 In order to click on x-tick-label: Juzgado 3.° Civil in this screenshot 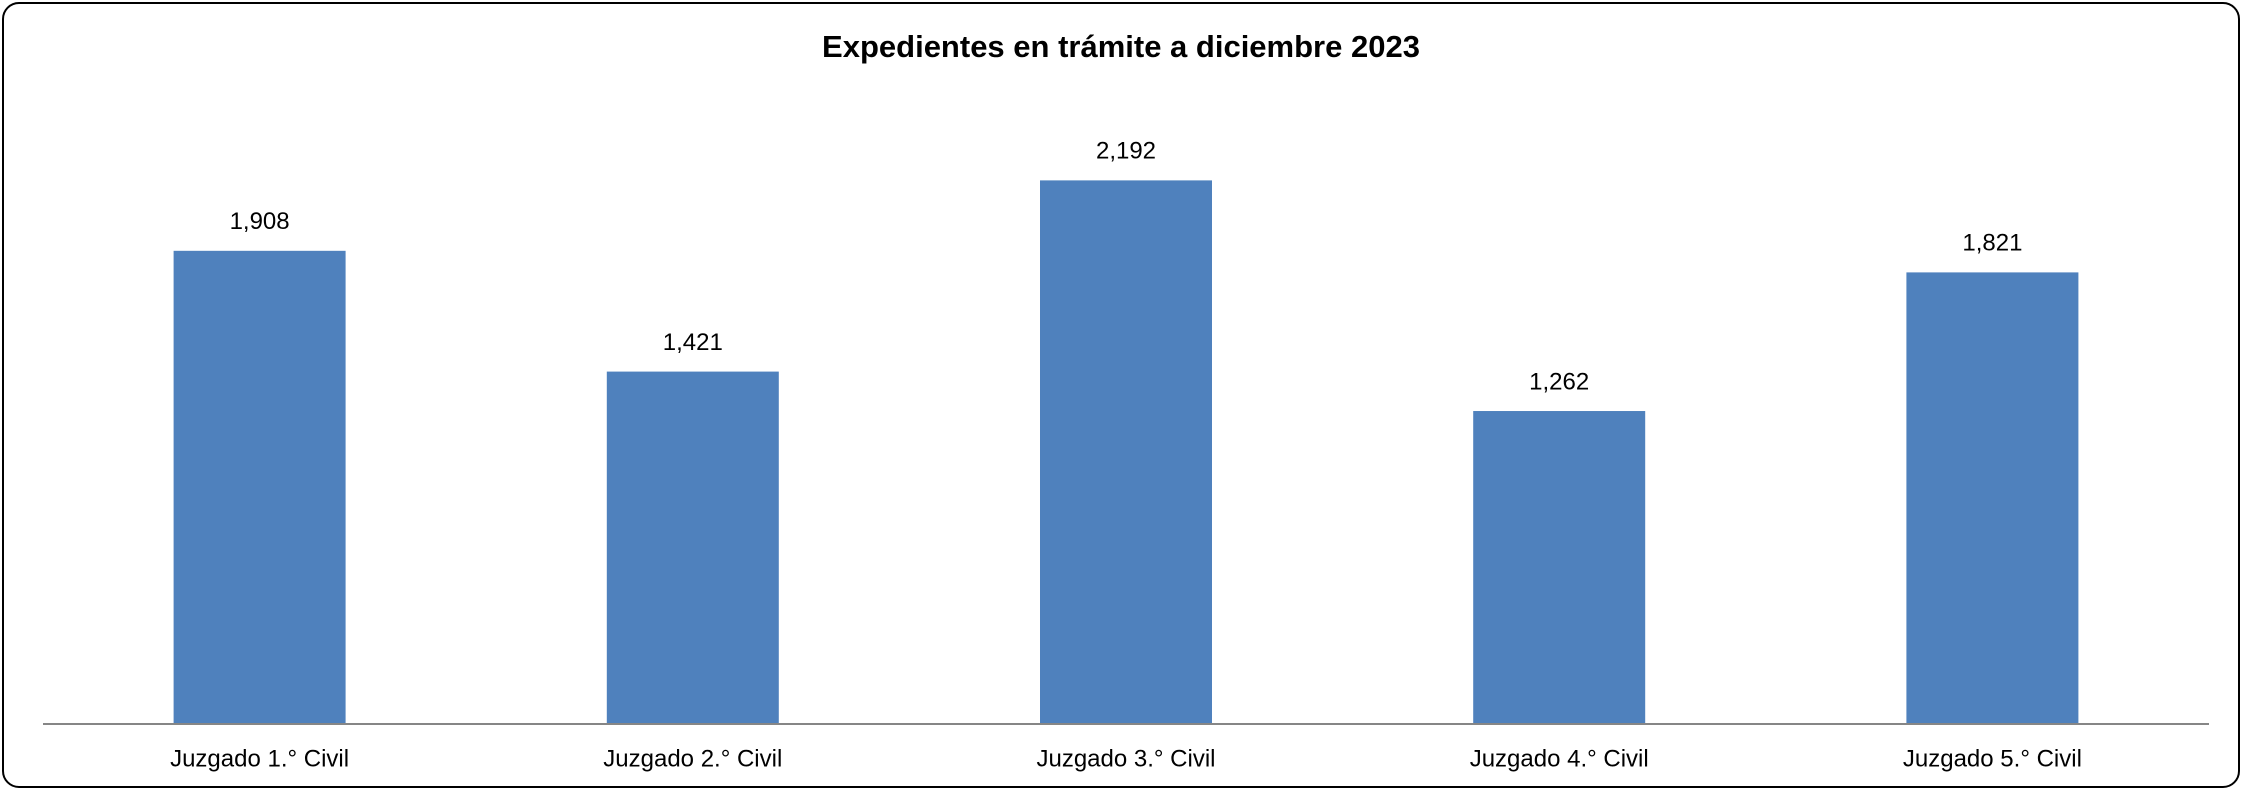, I will do `click(1125, 758)`.